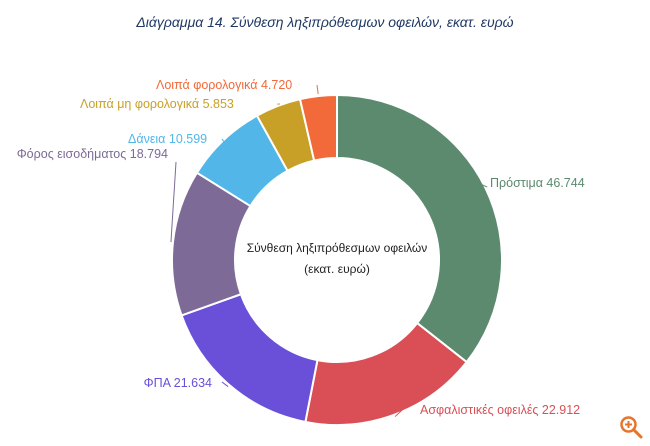  Describe the element at coordinates (537, 183) in the screenshot. I see `data-label-0: Πρόστιμα 46.744` at that location.